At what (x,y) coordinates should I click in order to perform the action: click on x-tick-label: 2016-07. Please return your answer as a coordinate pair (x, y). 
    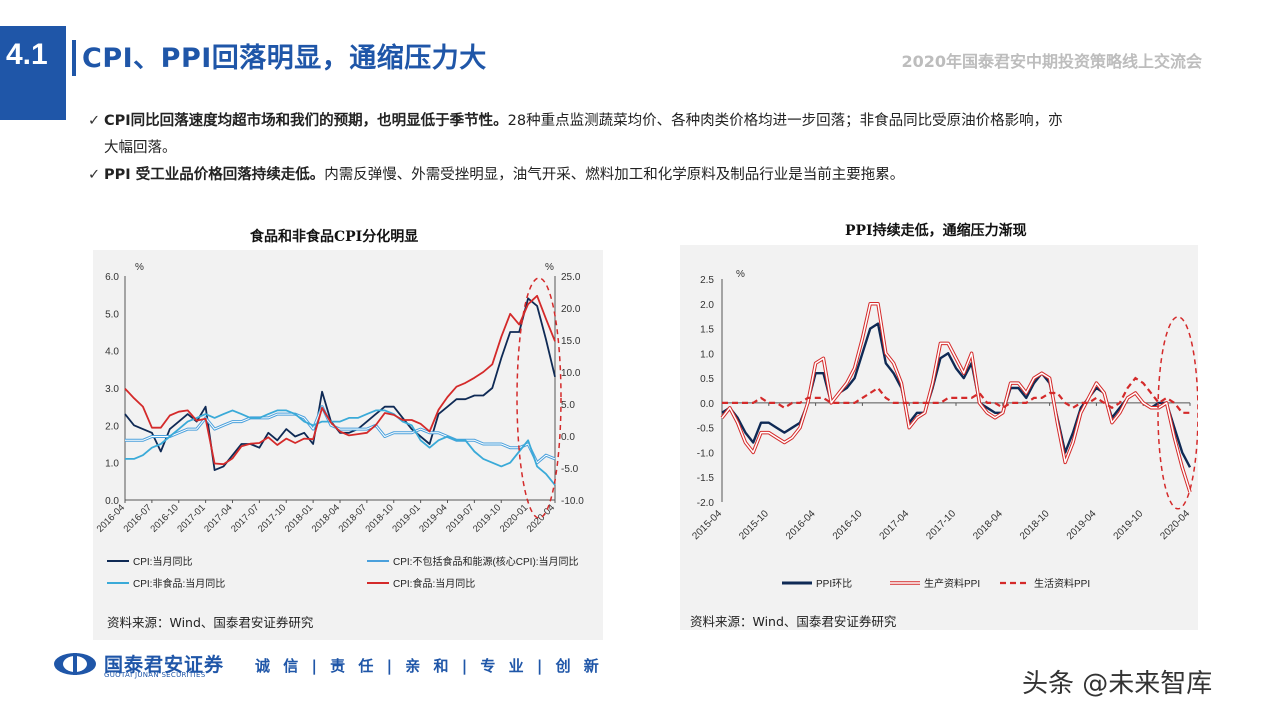
    Looking at the image, I should click on (138, 518).